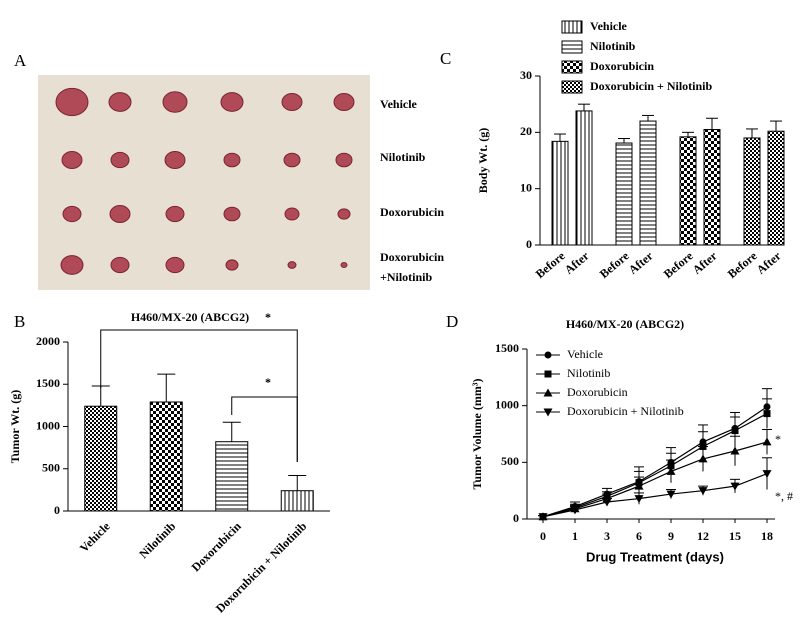 The height and width of the screenshot is (621, 800). Describe the element at coordinates (655, 556) in the screenshot. I see `x-axis-label: Drug Treatment (days)` at that location.